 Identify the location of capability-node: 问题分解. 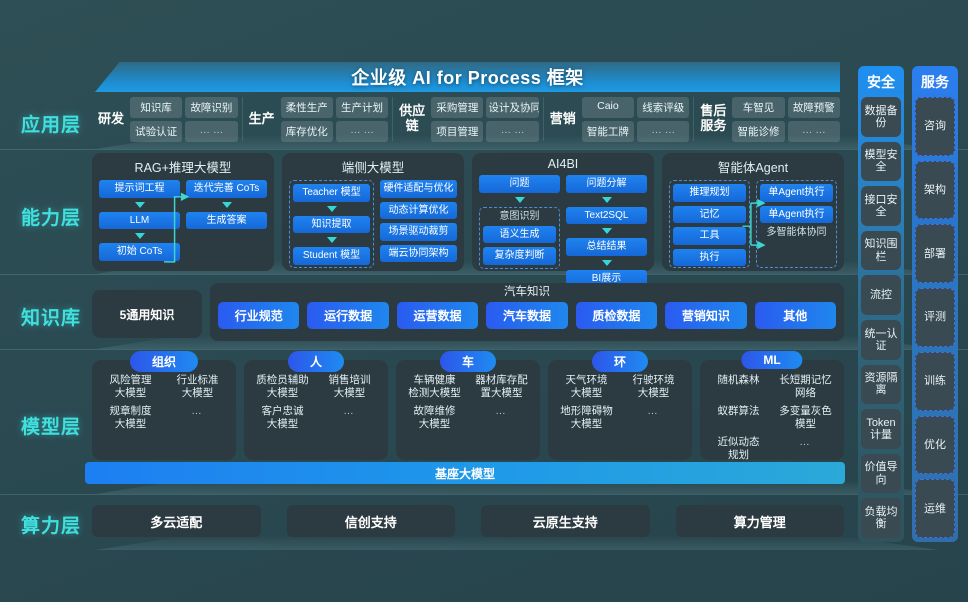
(606, 184).